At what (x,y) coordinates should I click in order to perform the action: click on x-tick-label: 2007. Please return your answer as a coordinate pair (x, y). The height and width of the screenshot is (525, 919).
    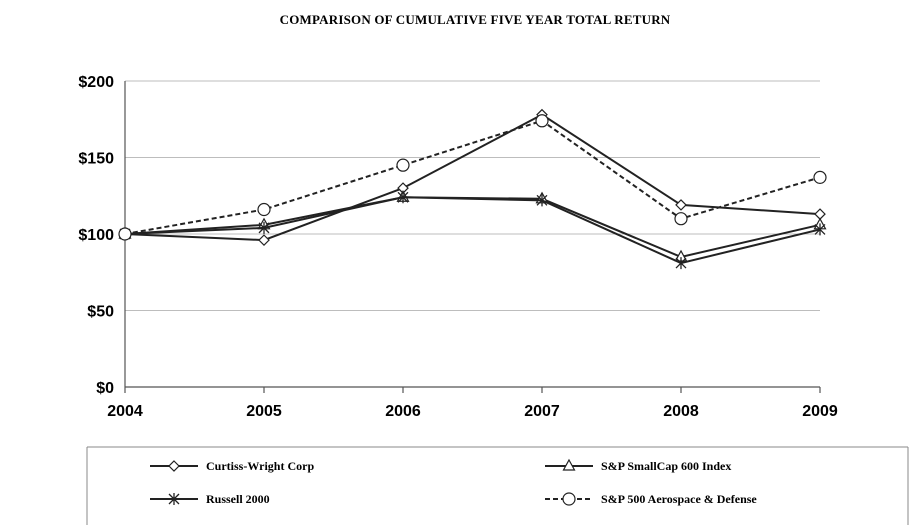
    Looking at the image, I should click on (542, 411).